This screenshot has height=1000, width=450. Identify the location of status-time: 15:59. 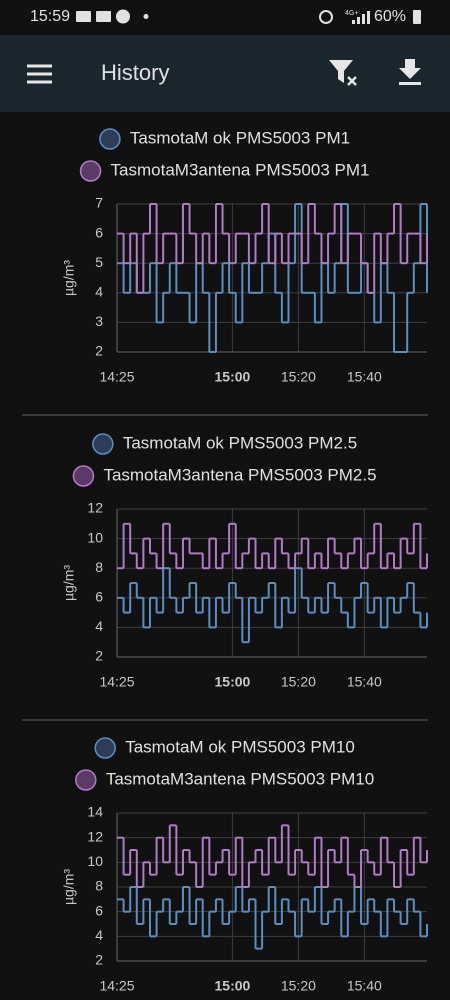
(50, 16).